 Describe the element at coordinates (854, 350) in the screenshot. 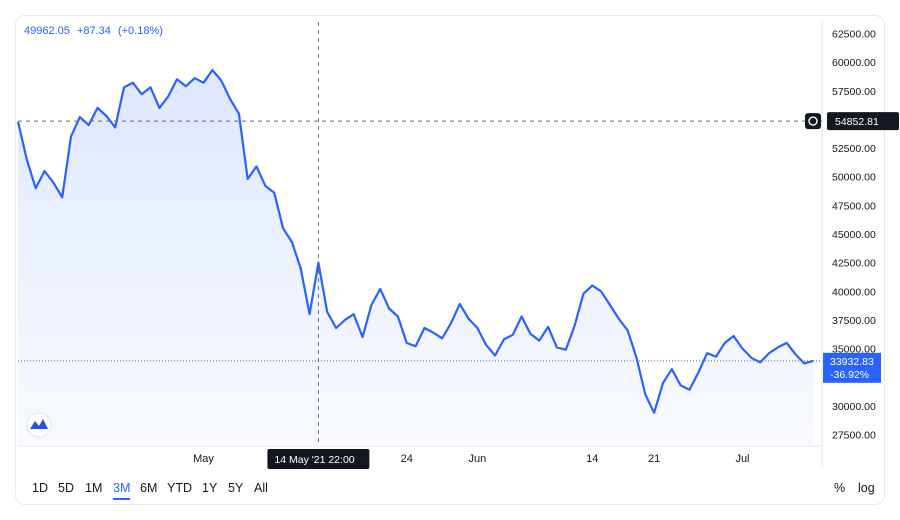

I see `y-tick-label: 35000.00` at that location.